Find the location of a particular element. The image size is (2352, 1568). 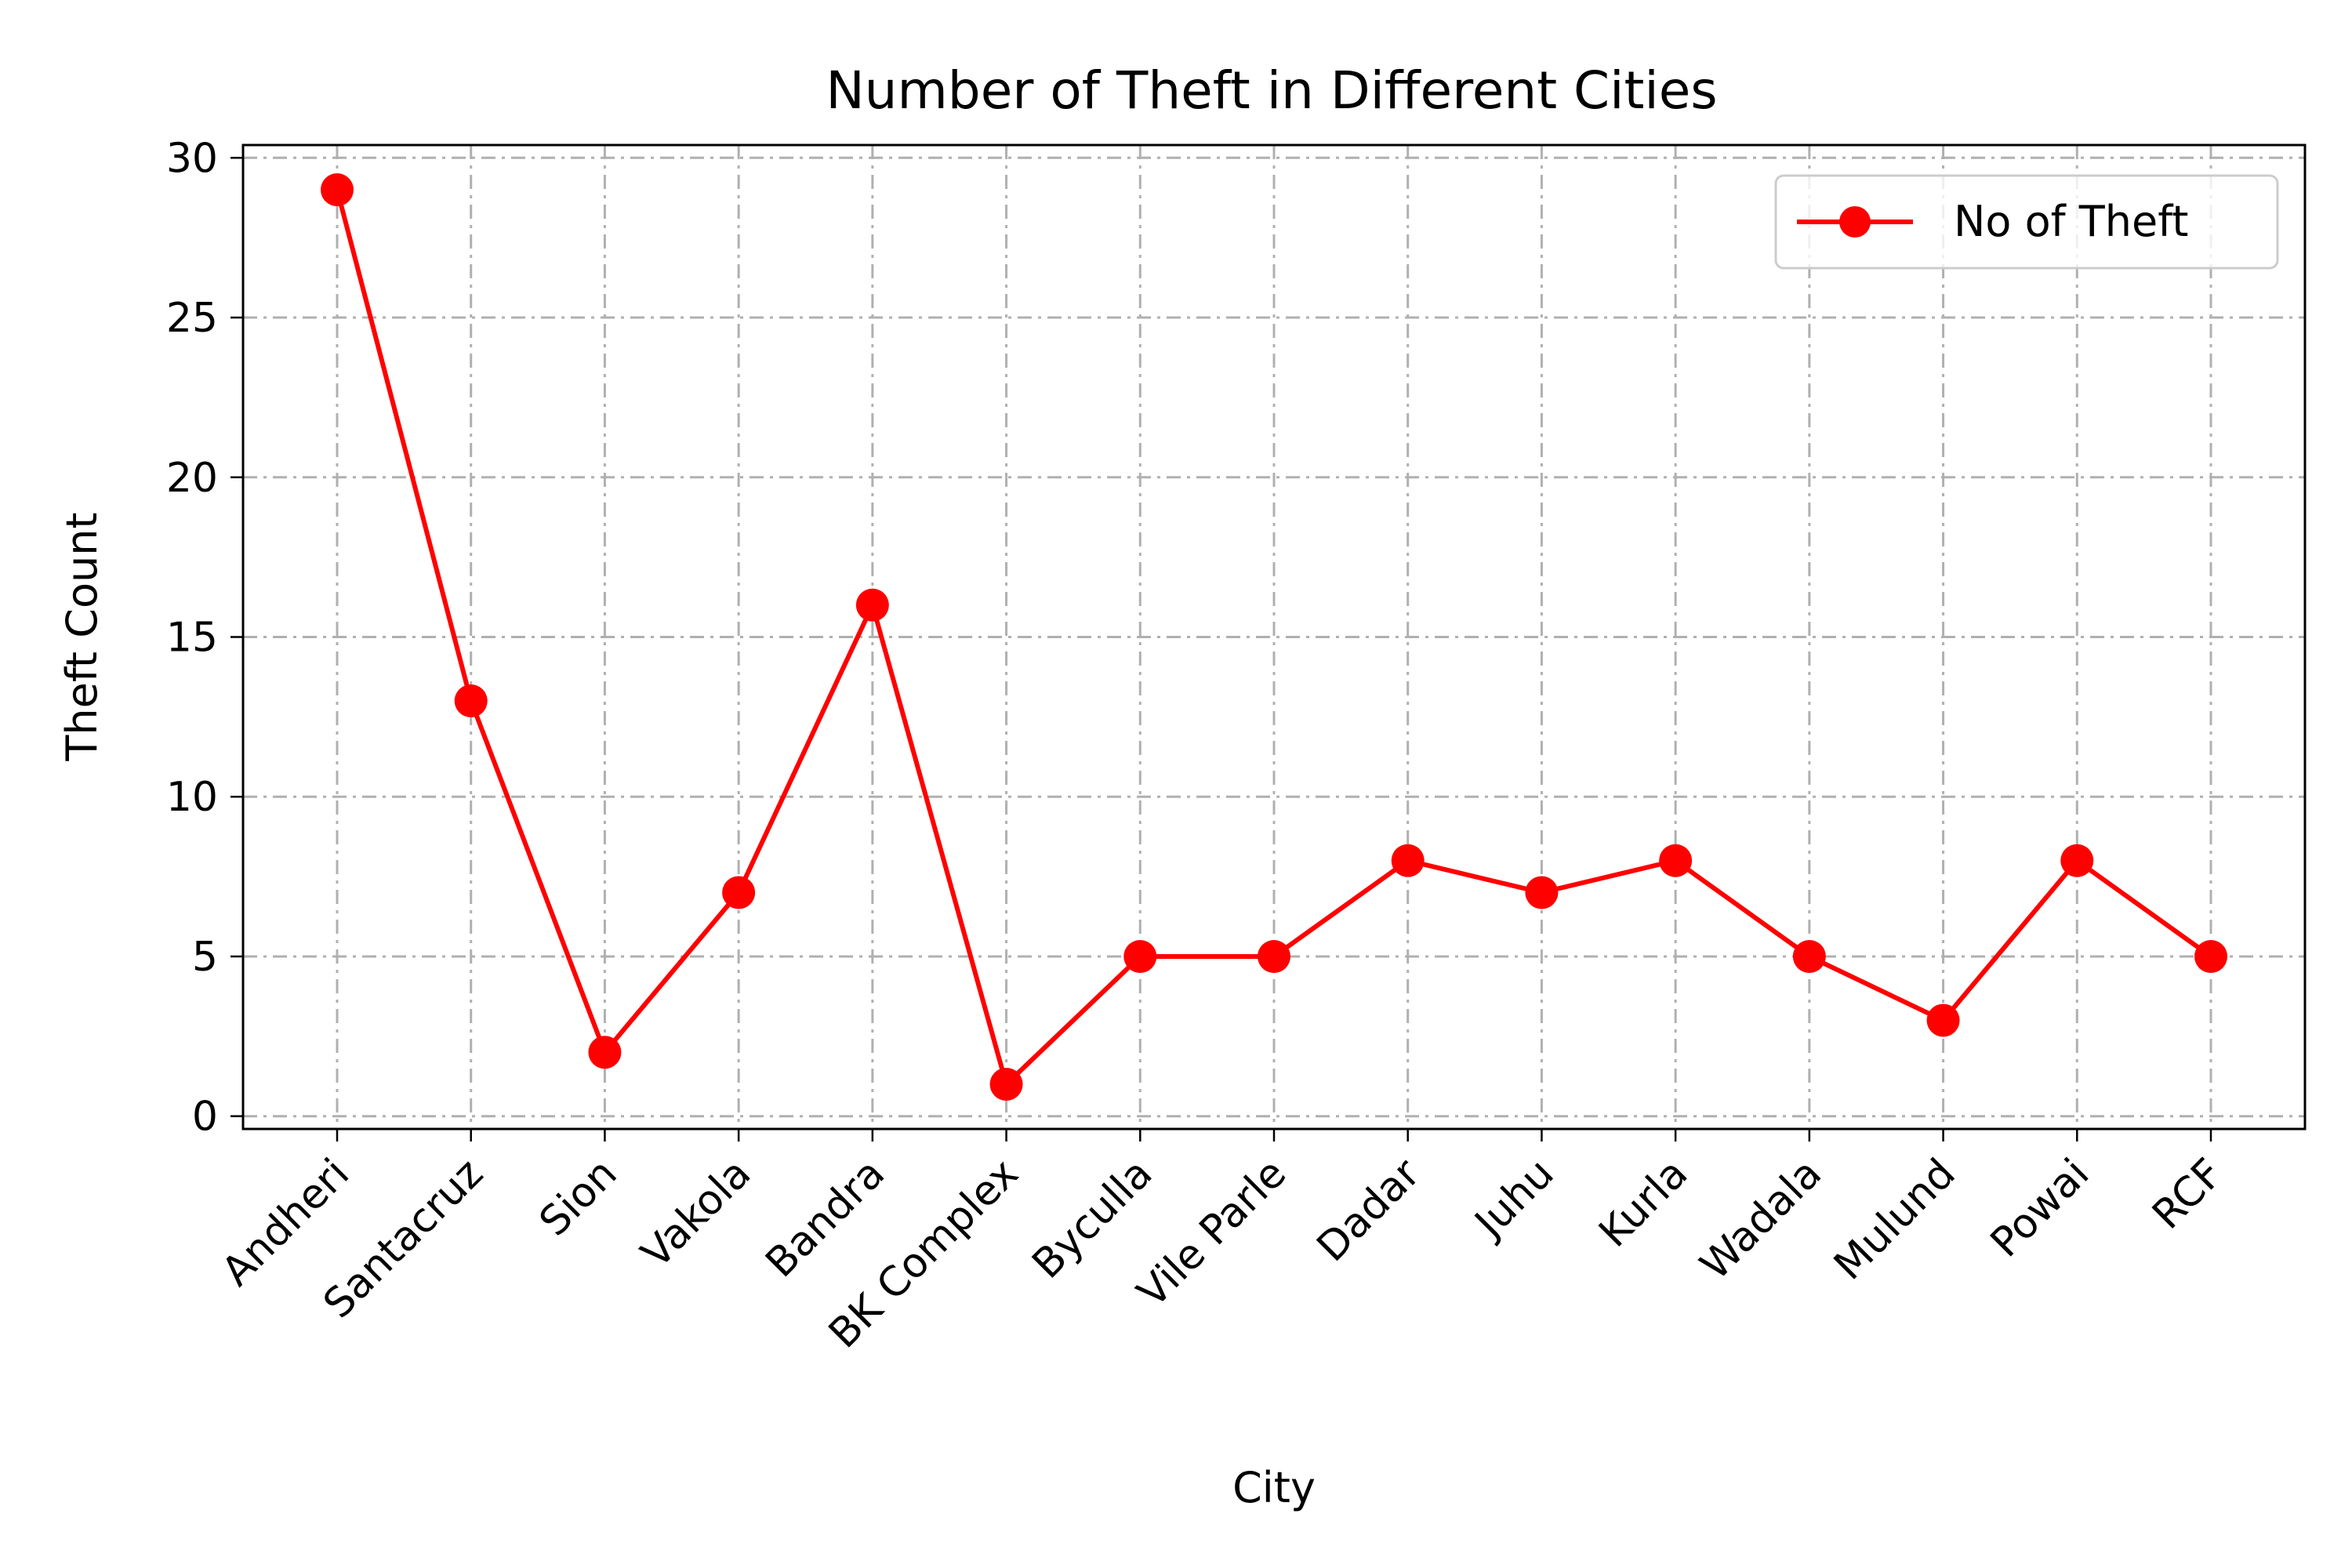

y-tick-label: 20 is located at coordinates (192, 478).